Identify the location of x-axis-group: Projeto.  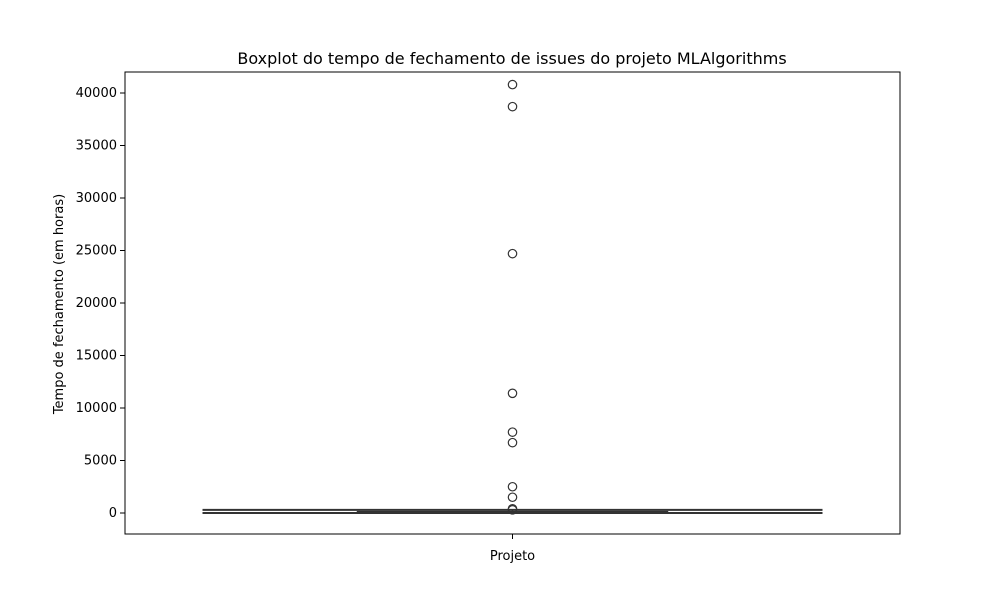
(512, 549).